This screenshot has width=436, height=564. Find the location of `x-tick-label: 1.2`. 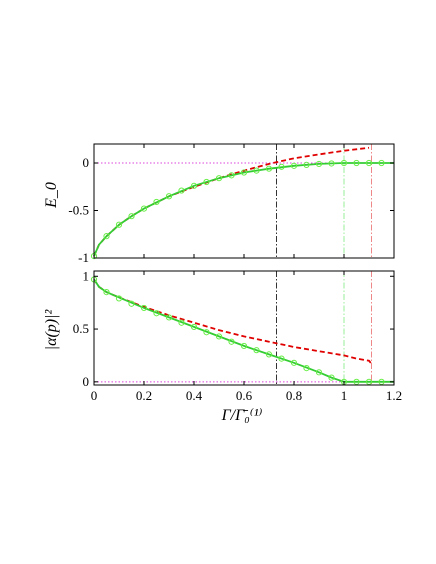

x-tick-label: 1.2 is located at coordinates (394, 395).